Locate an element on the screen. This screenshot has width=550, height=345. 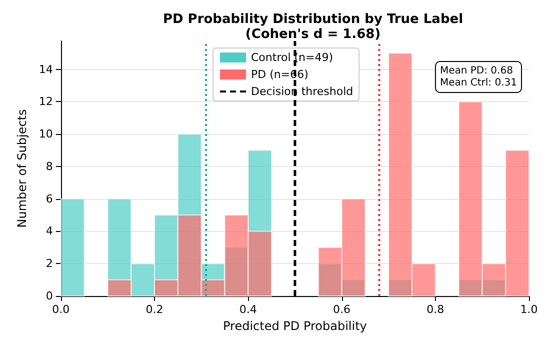
x-tick-label: 0.0 is located at coordinates (61, 309).